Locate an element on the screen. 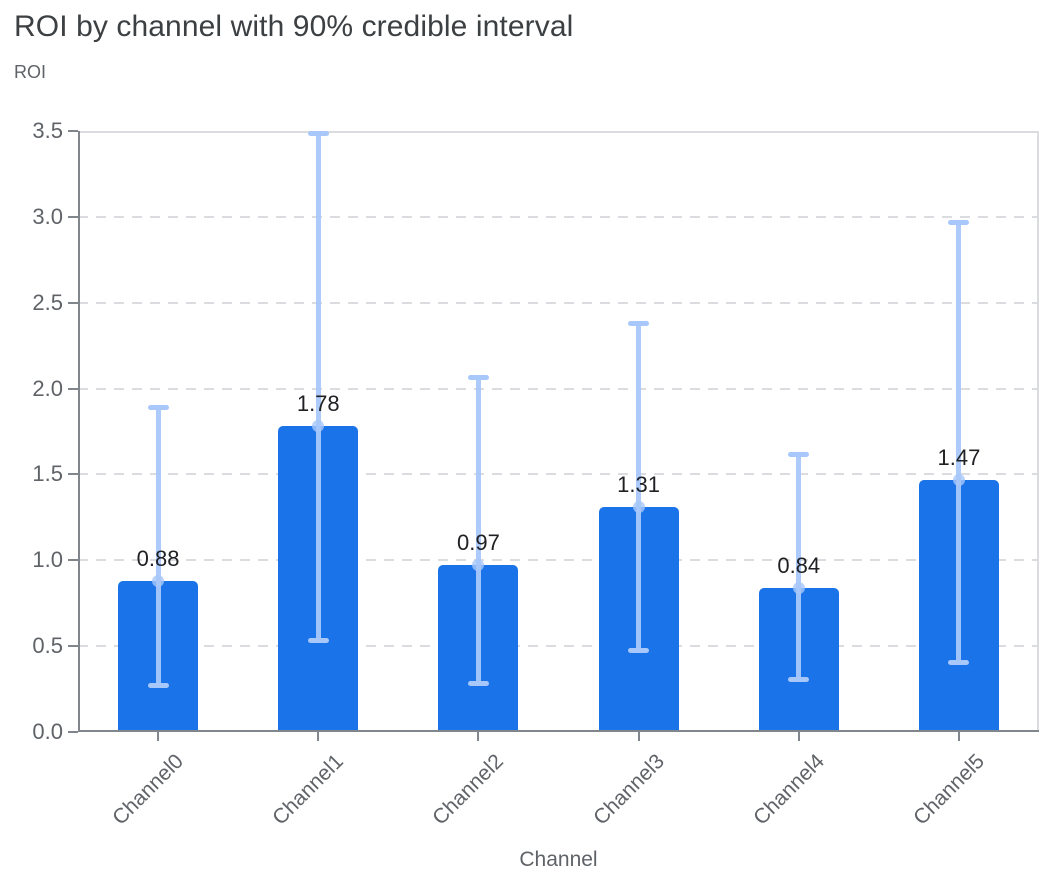  value-label-Channel3: 1.31 is located at coordinates (638, 485).